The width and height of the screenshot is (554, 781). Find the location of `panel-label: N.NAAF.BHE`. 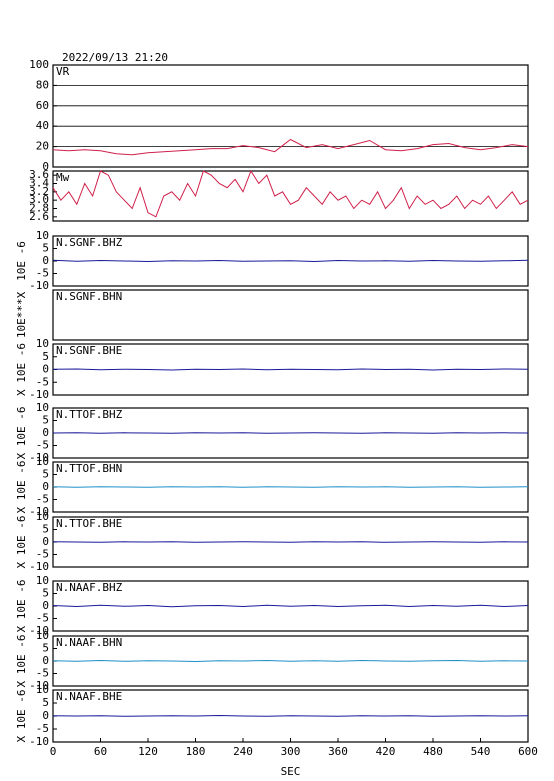

panel-label: N.NAAF.BHE is located at coordinates (89, 696).